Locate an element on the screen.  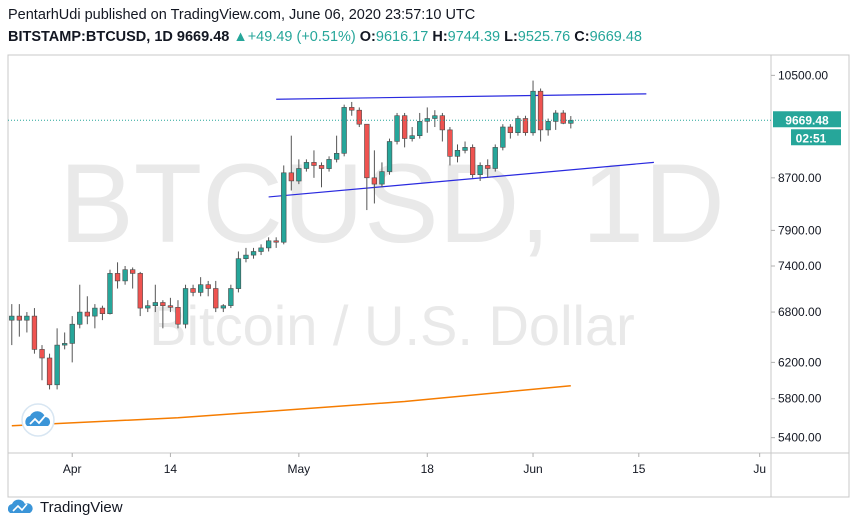
tradingview-badge is located at coordinates (38, 420).